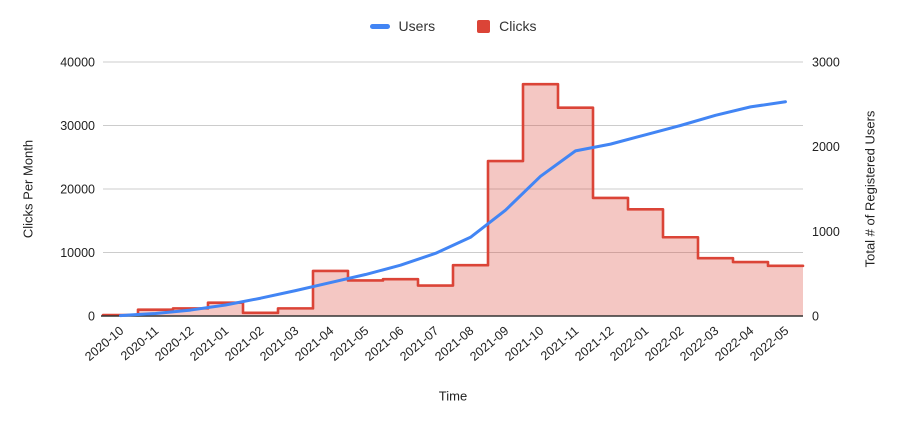 The image size is (900, 426). What do you see at coordinates (826, 232) in the screenshot?
I see `y-right-tick-label: 1000` at bounding box center [826, 232].